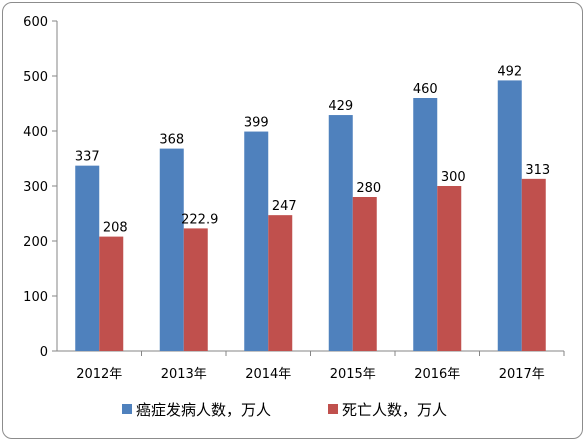  I want to click on legend: 癌症发病人数，万人 死亡人数，万人, so click(284, 410).